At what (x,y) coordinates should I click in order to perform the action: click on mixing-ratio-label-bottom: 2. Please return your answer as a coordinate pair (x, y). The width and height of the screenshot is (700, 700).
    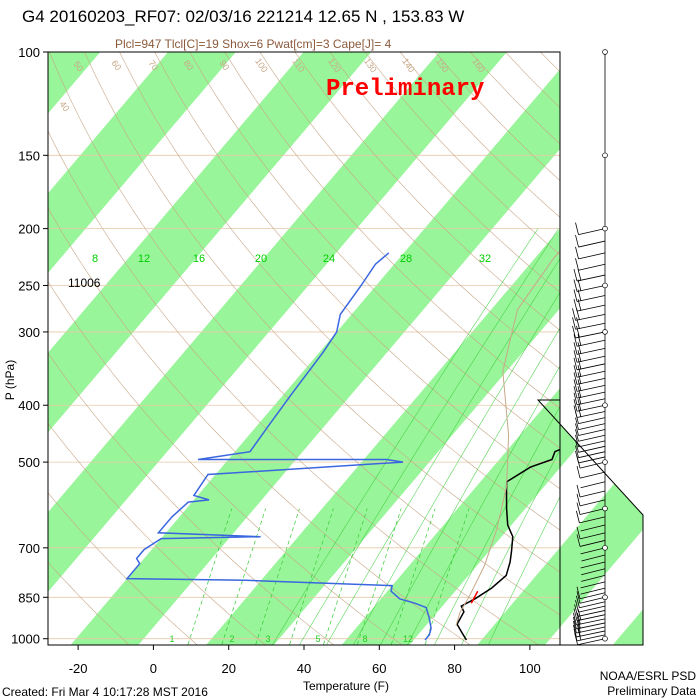
    Looking at the image, I should click on (231, 639).